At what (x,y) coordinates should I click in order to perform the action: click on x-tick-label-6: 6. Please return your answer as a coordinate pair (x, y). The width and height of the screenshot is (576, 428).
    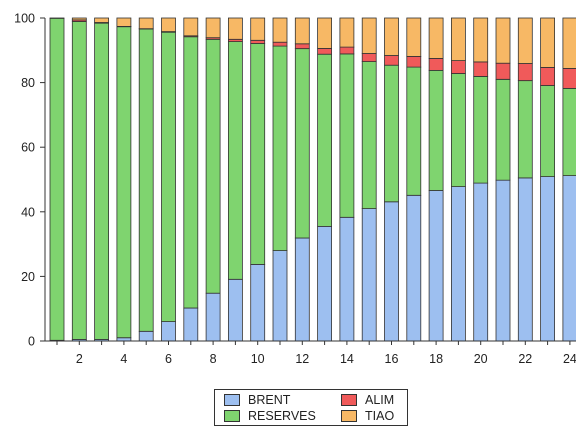
    Looking at the image, I should click on (168, 359).